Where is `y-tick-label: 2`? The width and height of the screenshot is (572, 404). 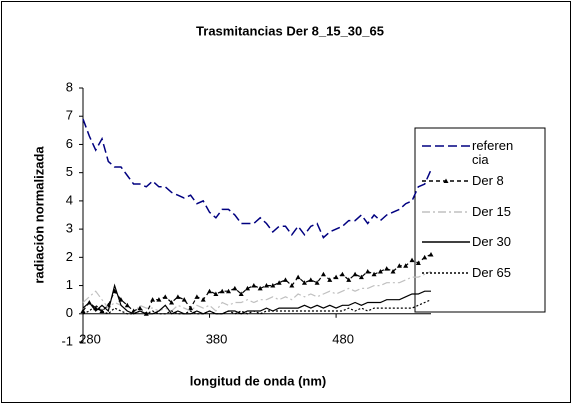
y-tick-label: 2 is located at coordinates (69, 256).